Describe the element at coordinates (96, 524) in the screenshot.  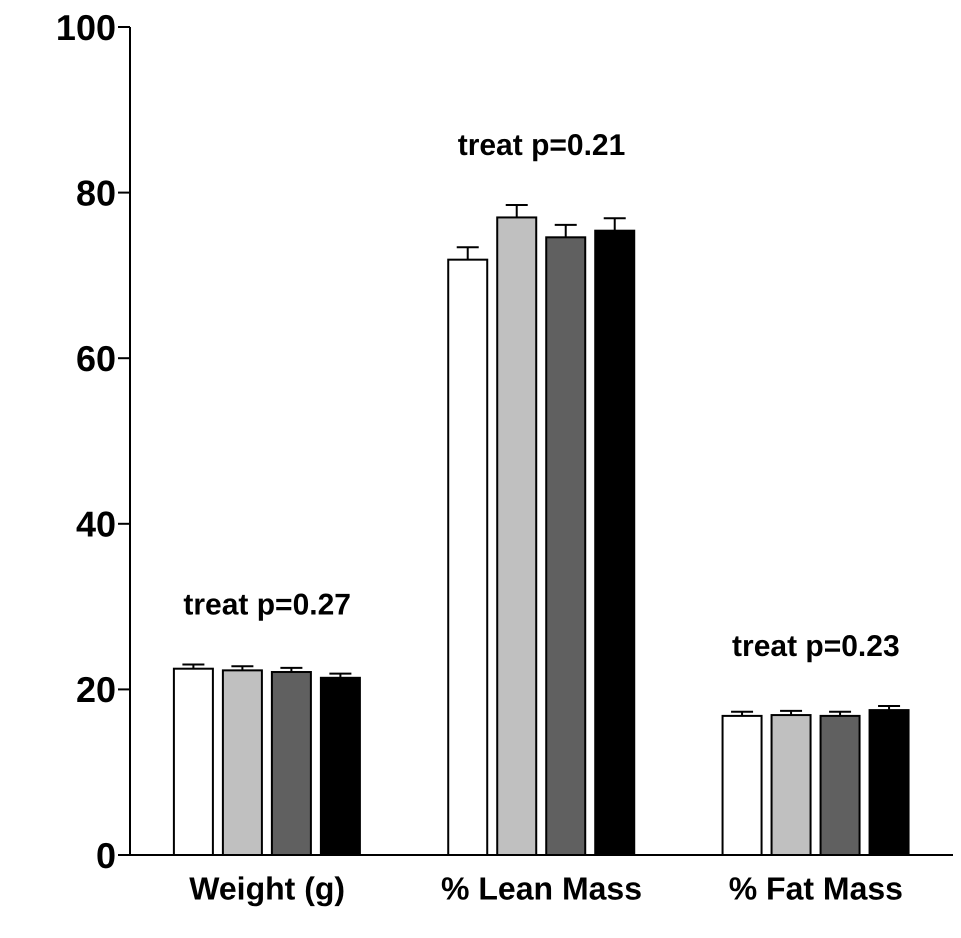
I see `y-tick-label: 40` at that location.